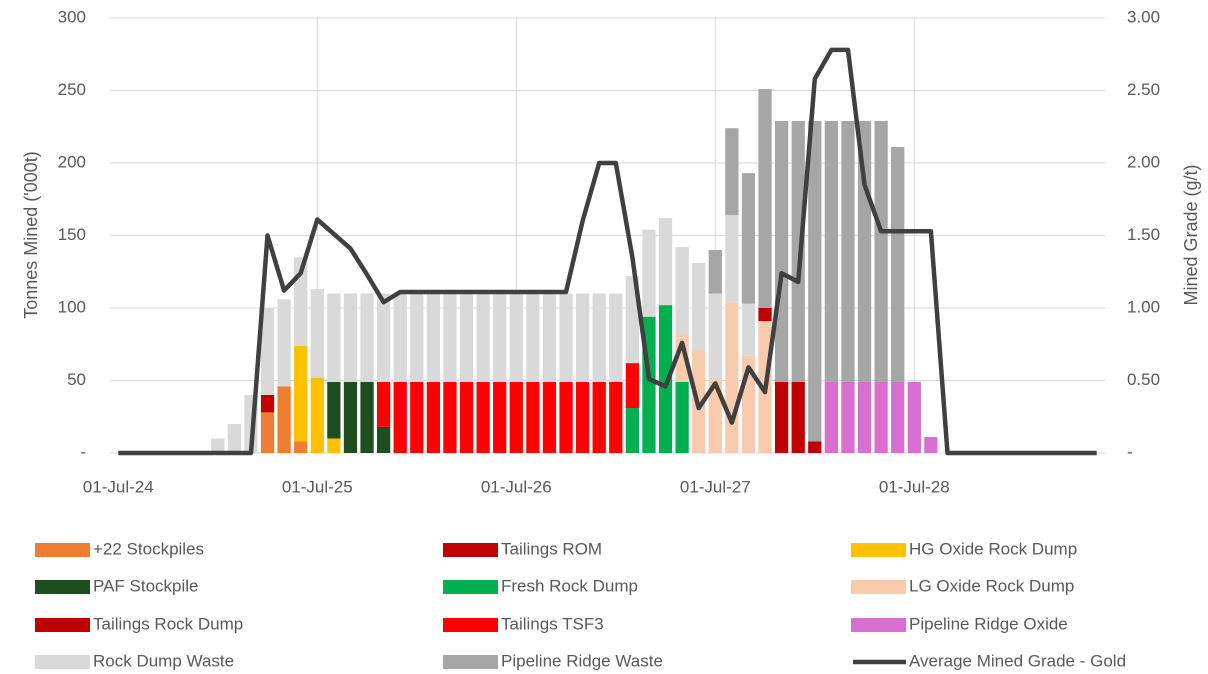  I want to click on legend-label: Tailings TSF3, so click(552, 623).